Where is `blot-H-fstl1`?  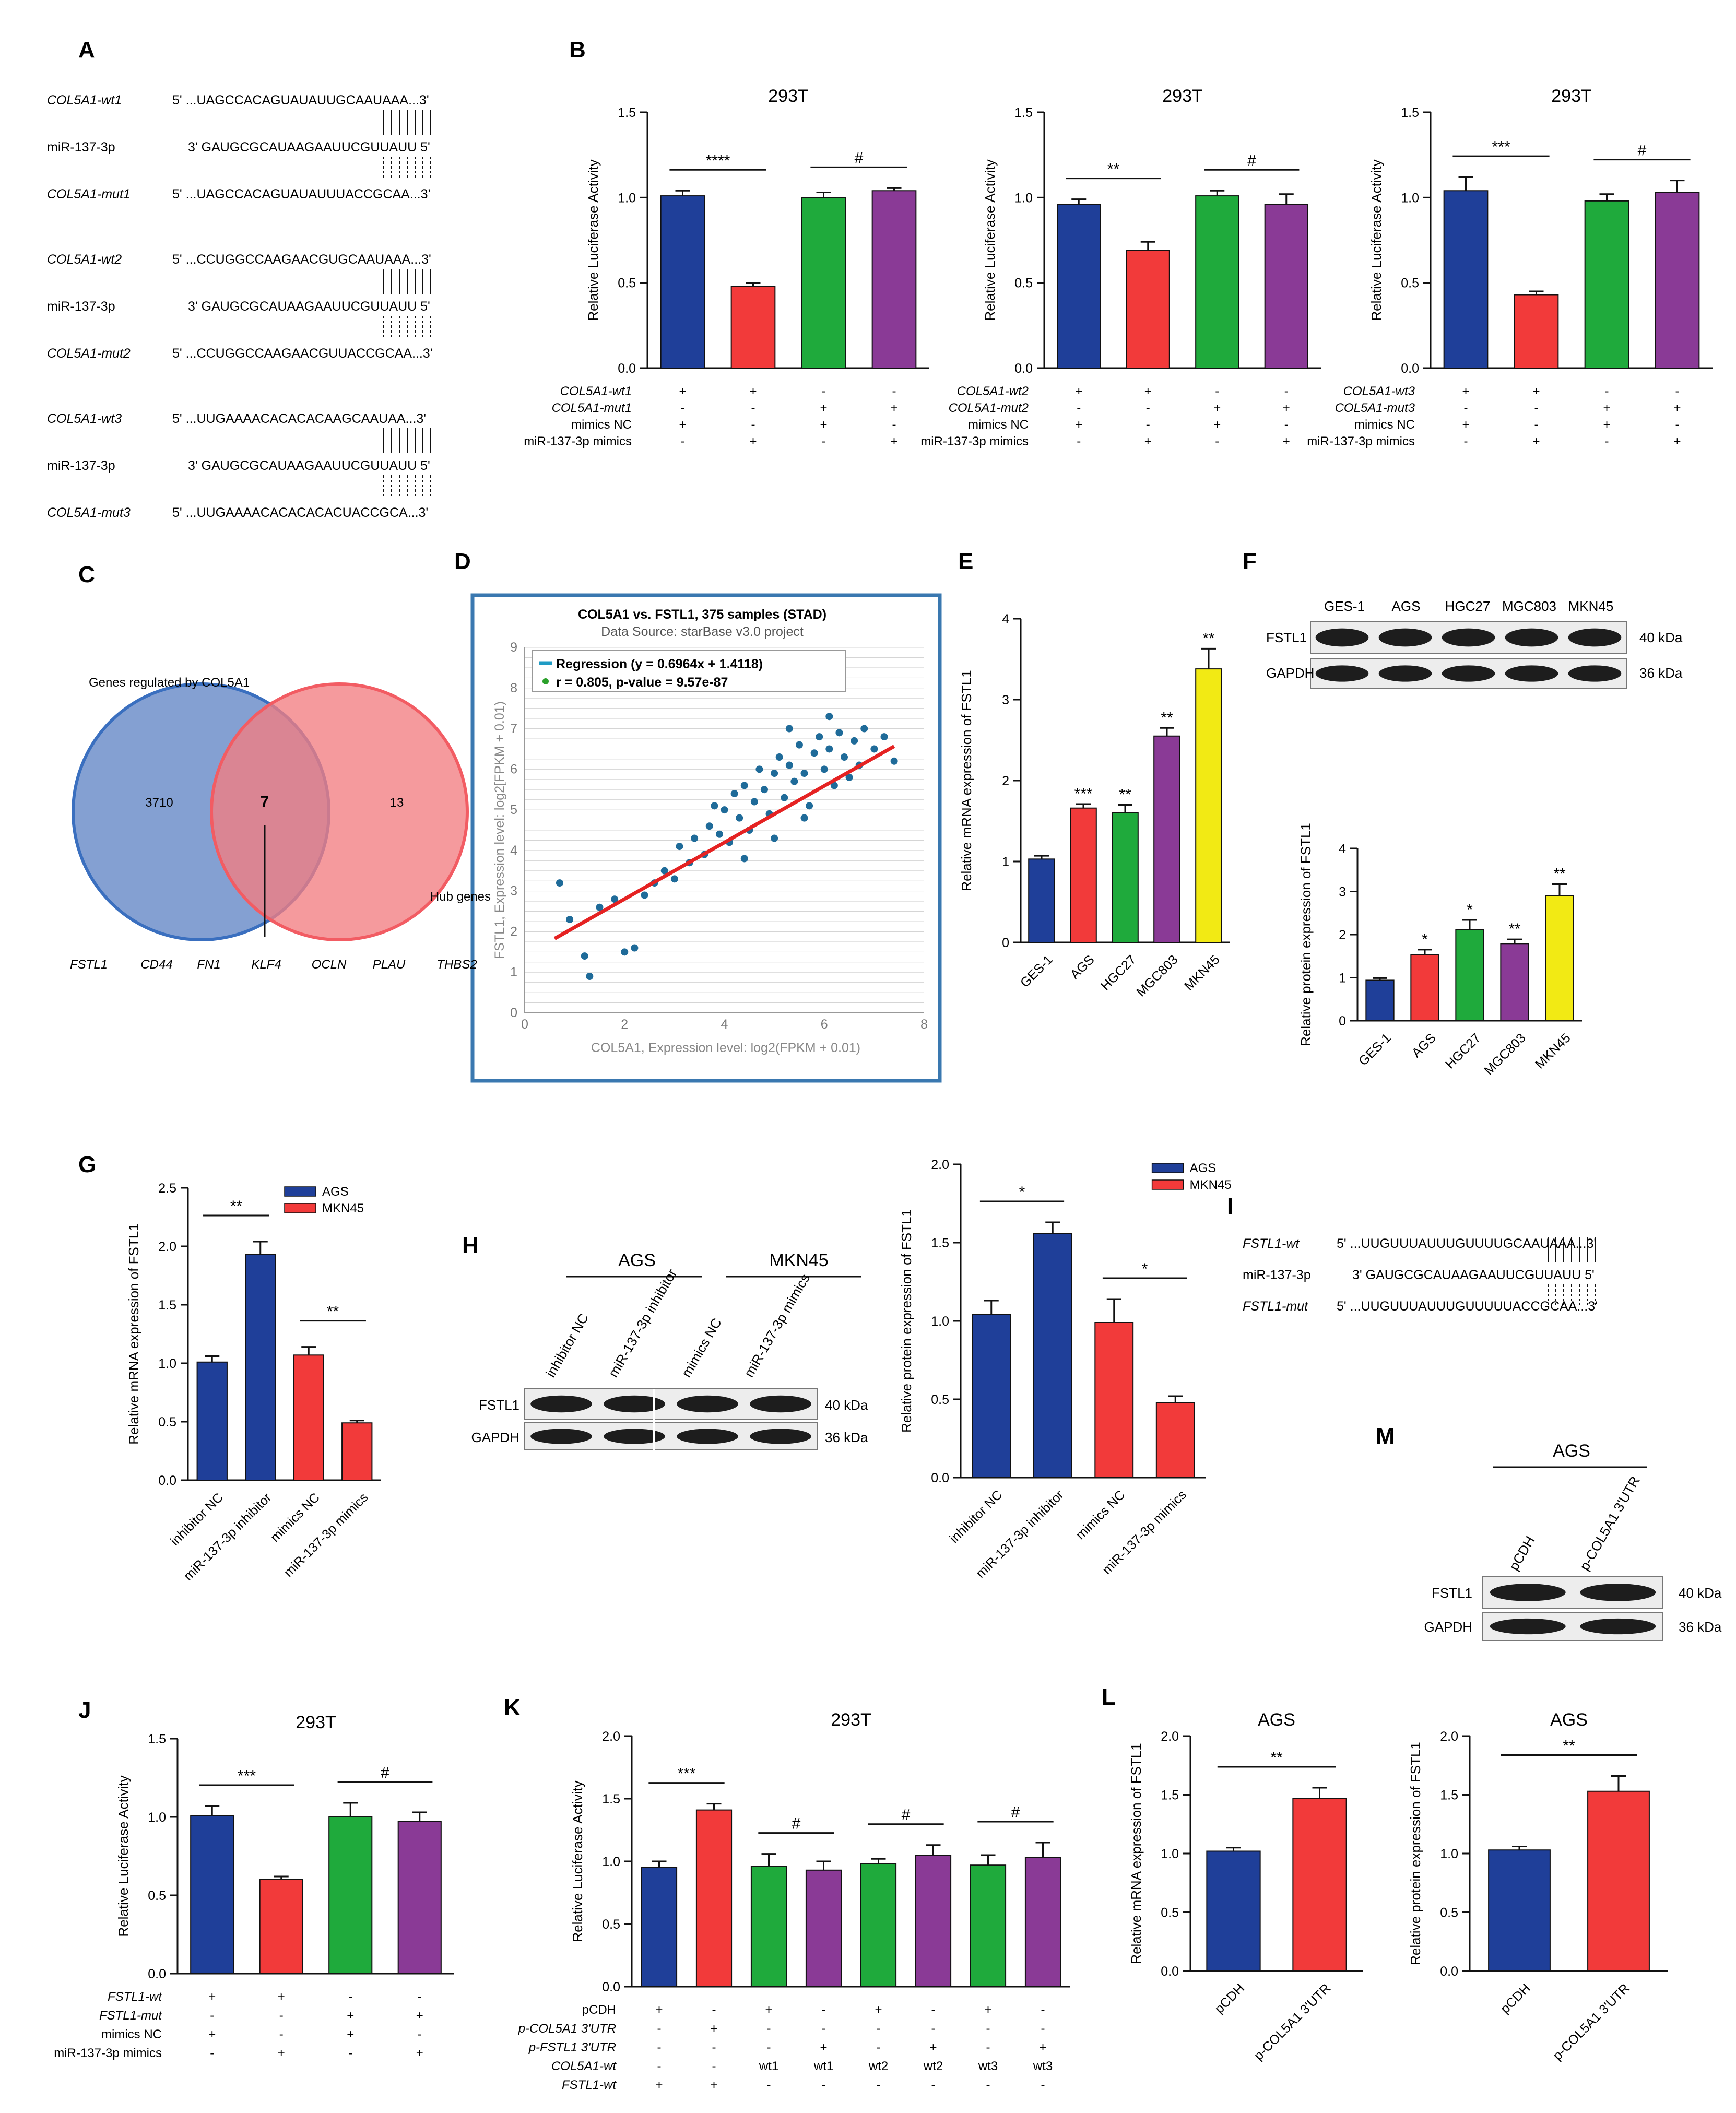 blot-H-fstl1 is located at coordinates (671, 1404).